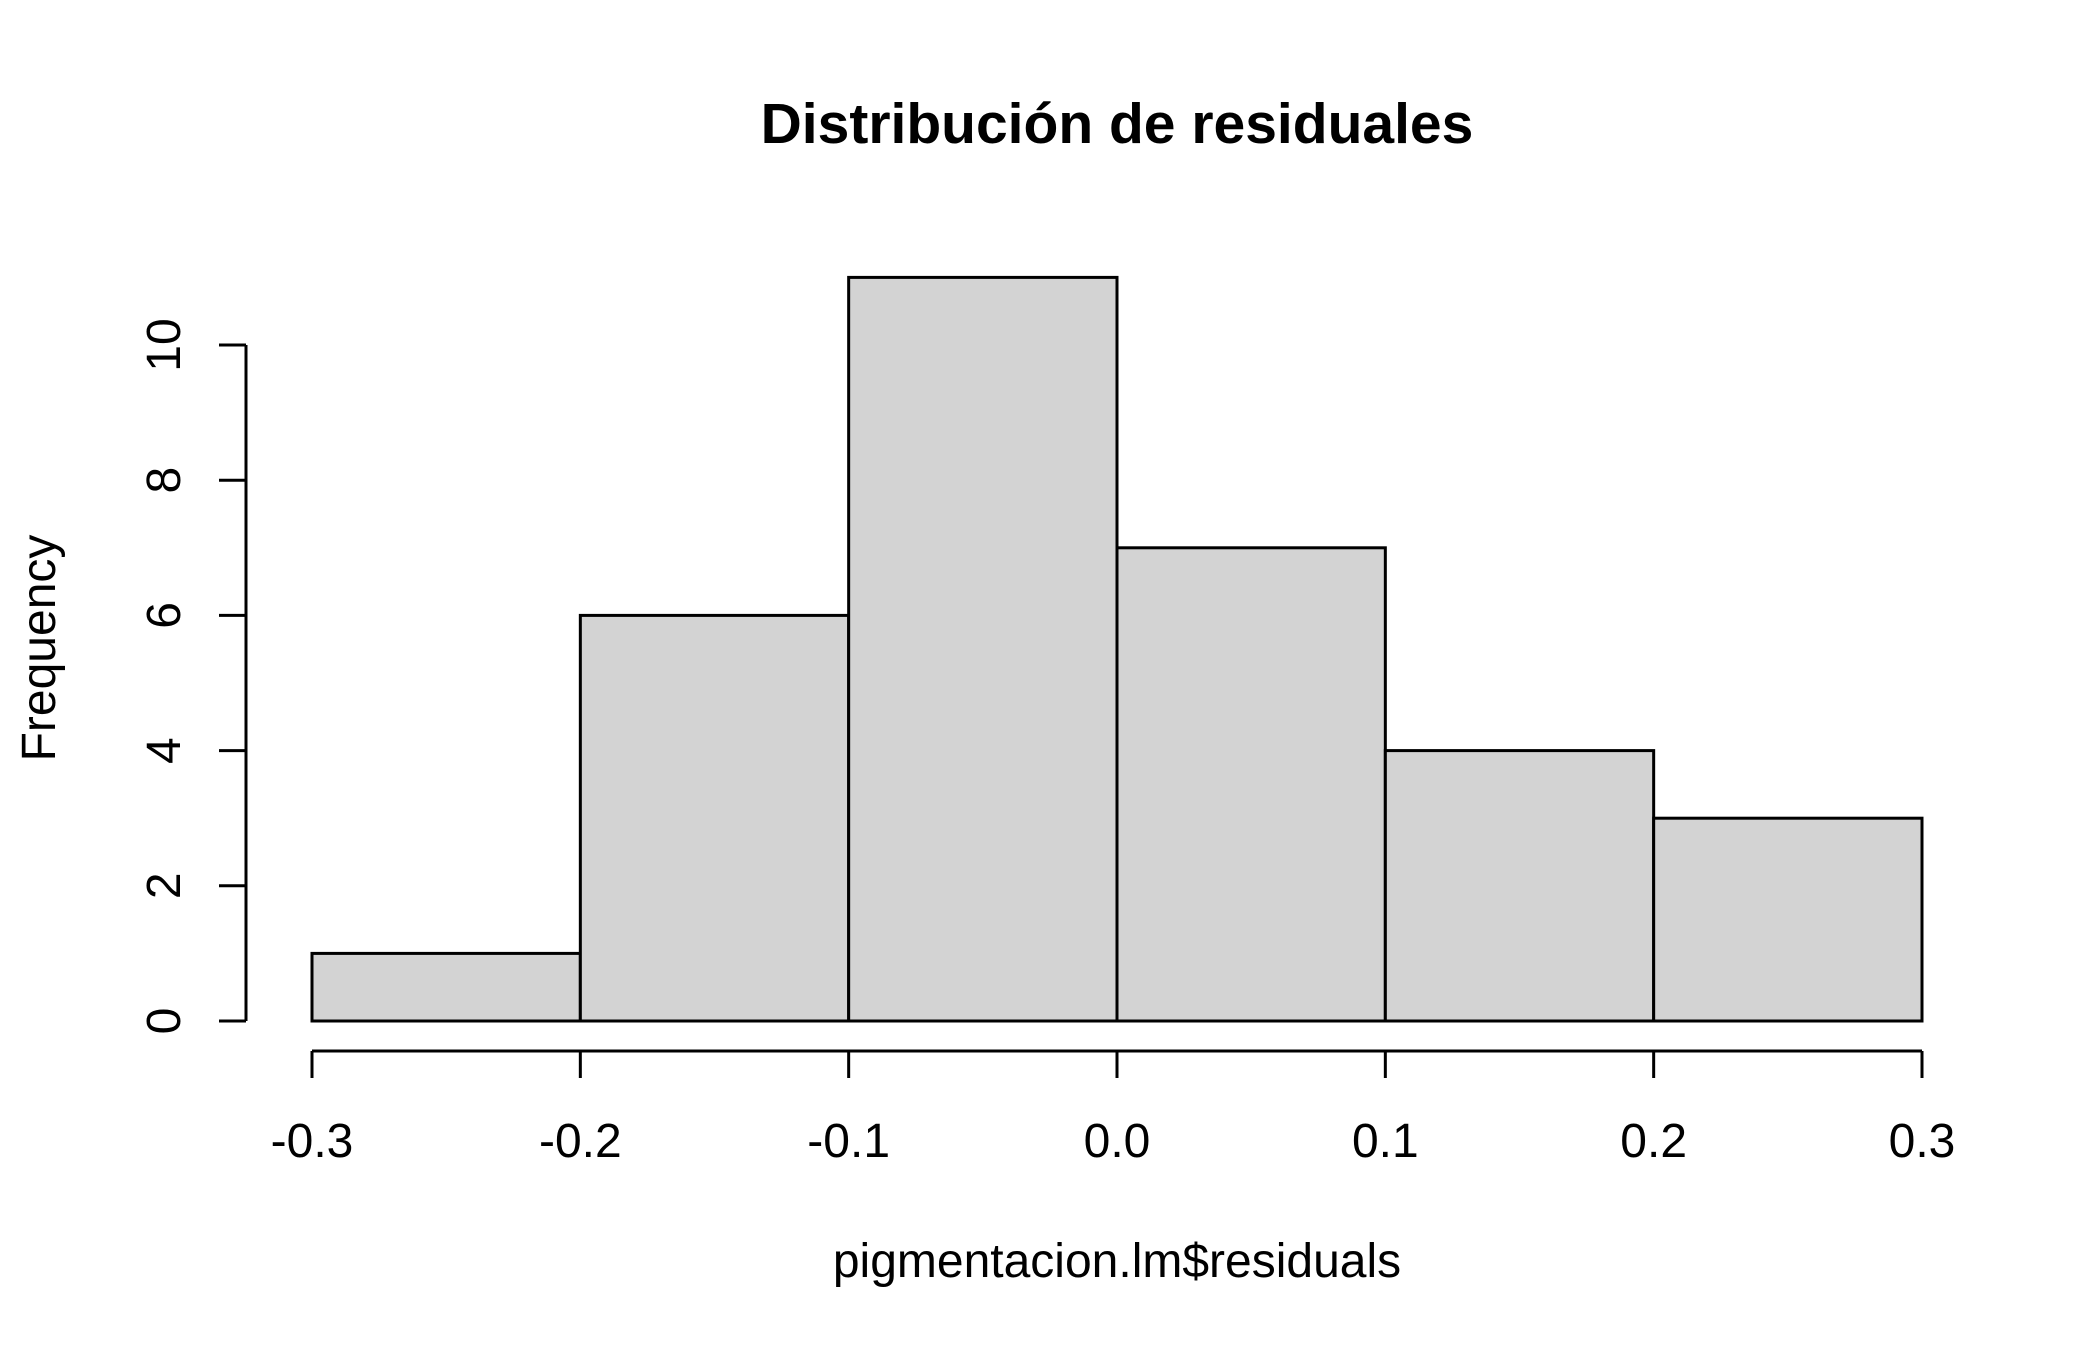 This screenshot has height=1355, width=2100. I want to click on y-tick-label: 6, so click(164, 615).